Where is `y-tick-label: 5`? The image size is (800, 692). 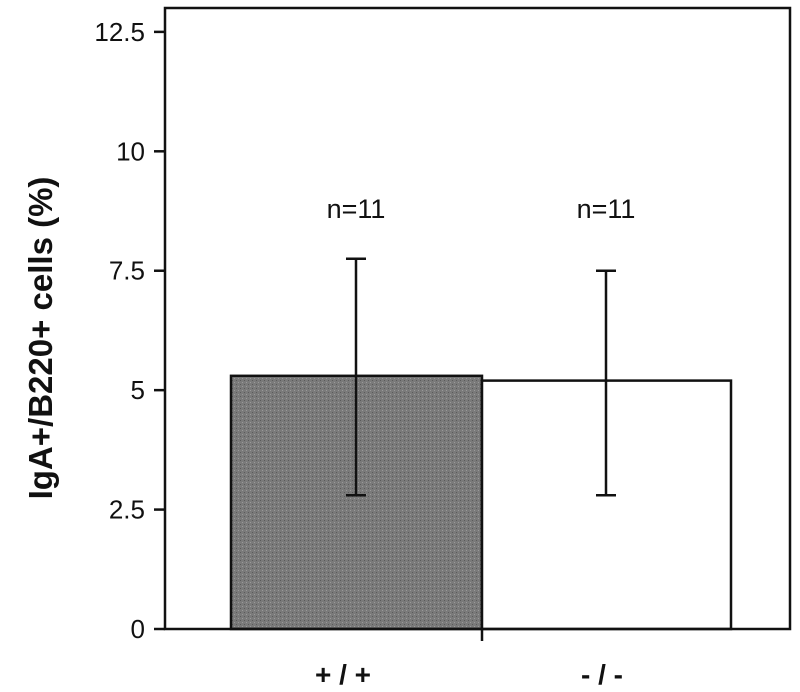
y-tick-label: 5 is located at coordinates (138, 390).